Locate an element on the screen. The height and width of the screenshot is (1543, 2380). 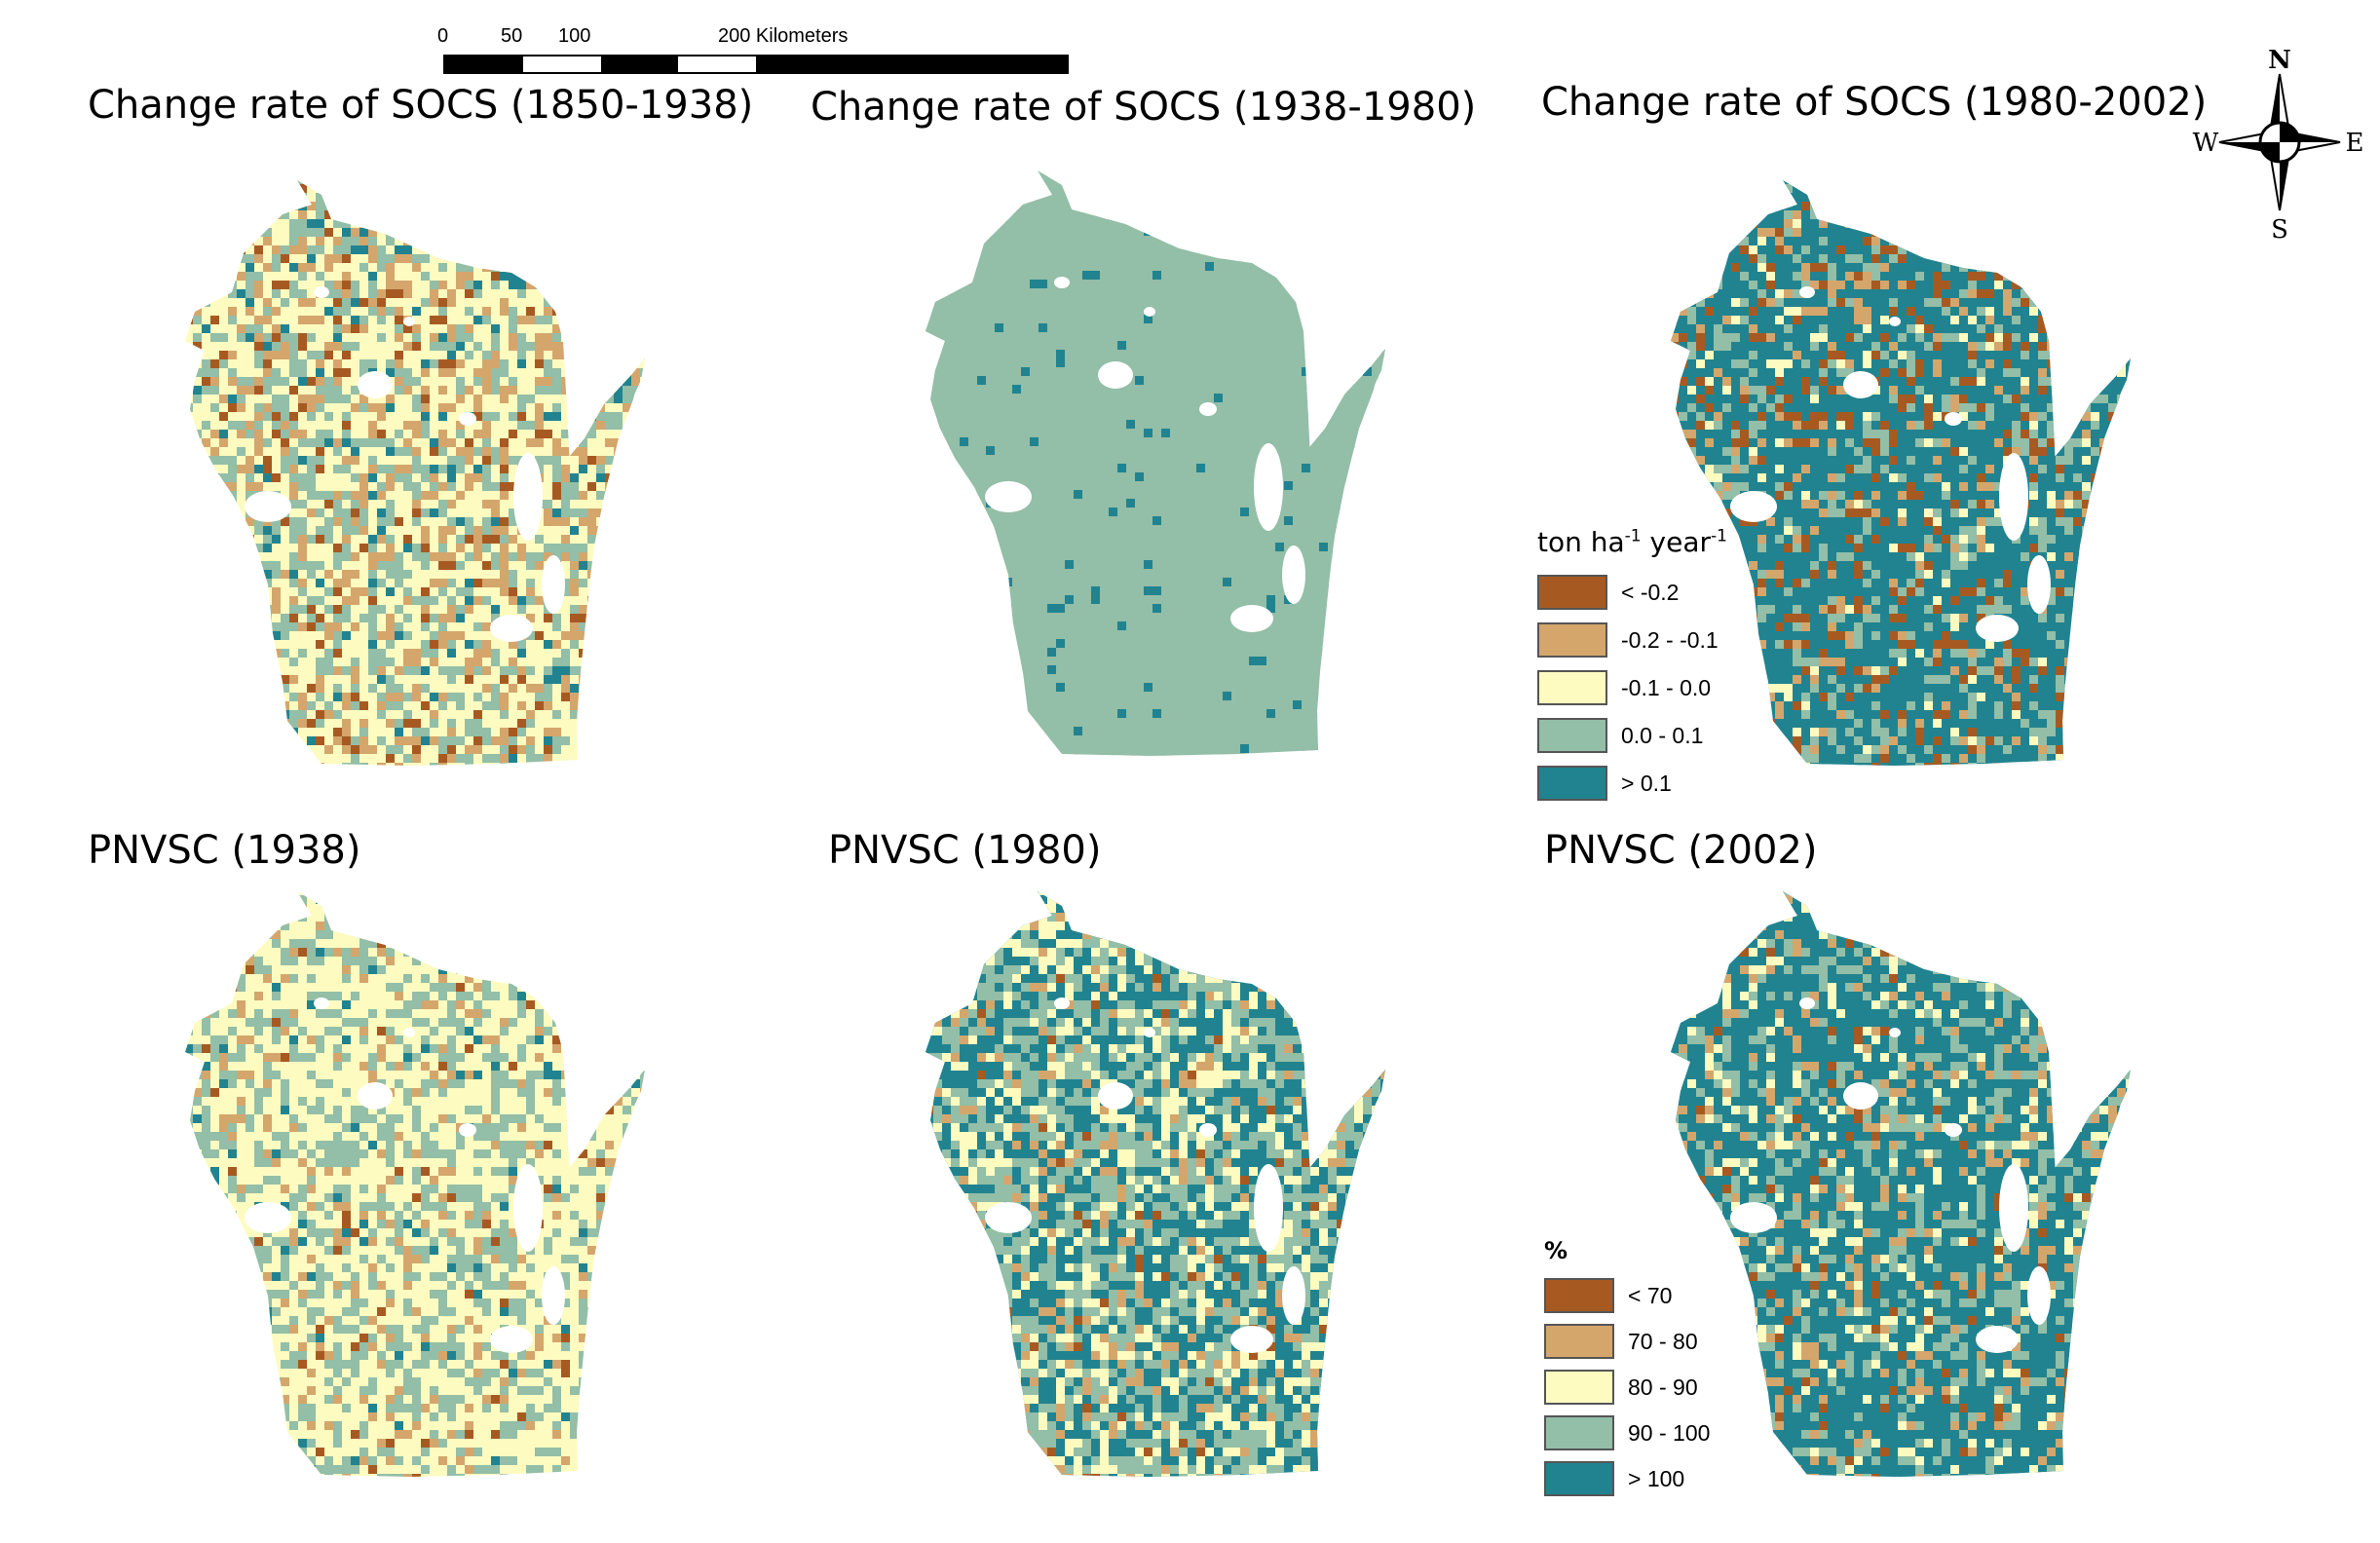
scale-tick-200: 200 Kilometers is located at coordinates (783, 36).